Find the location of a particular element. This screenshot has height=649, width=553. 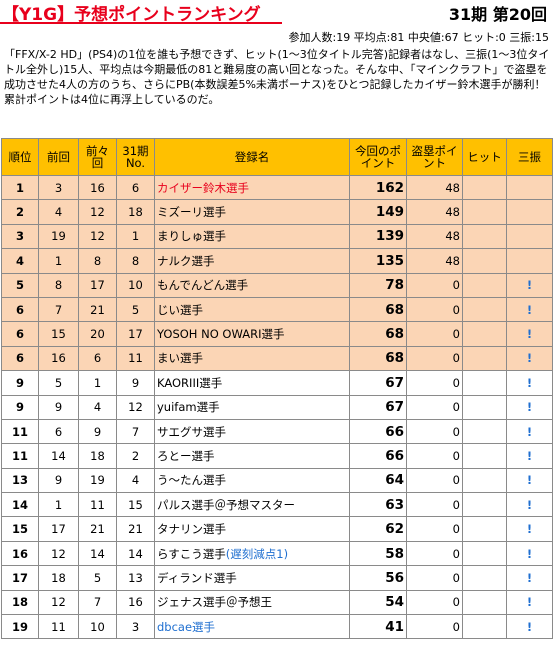

prev2-cell: 20 is located at coordinates (97, 334).